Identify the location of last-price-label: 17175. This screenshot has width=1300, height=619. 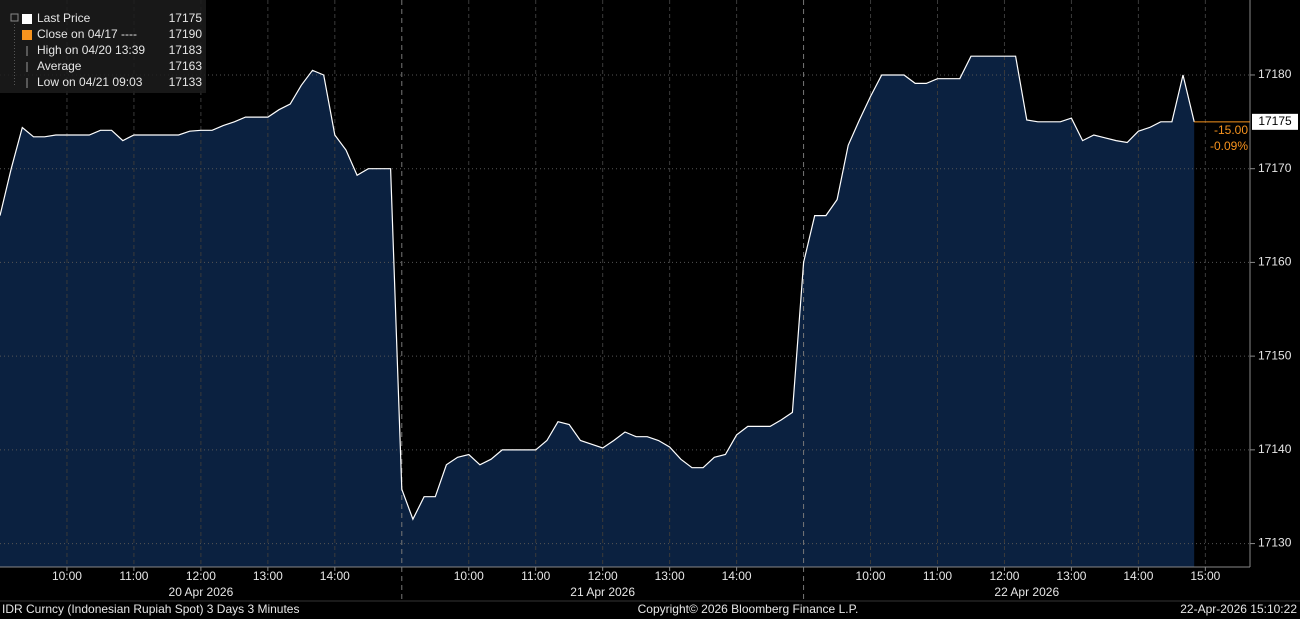
(1275, 121).